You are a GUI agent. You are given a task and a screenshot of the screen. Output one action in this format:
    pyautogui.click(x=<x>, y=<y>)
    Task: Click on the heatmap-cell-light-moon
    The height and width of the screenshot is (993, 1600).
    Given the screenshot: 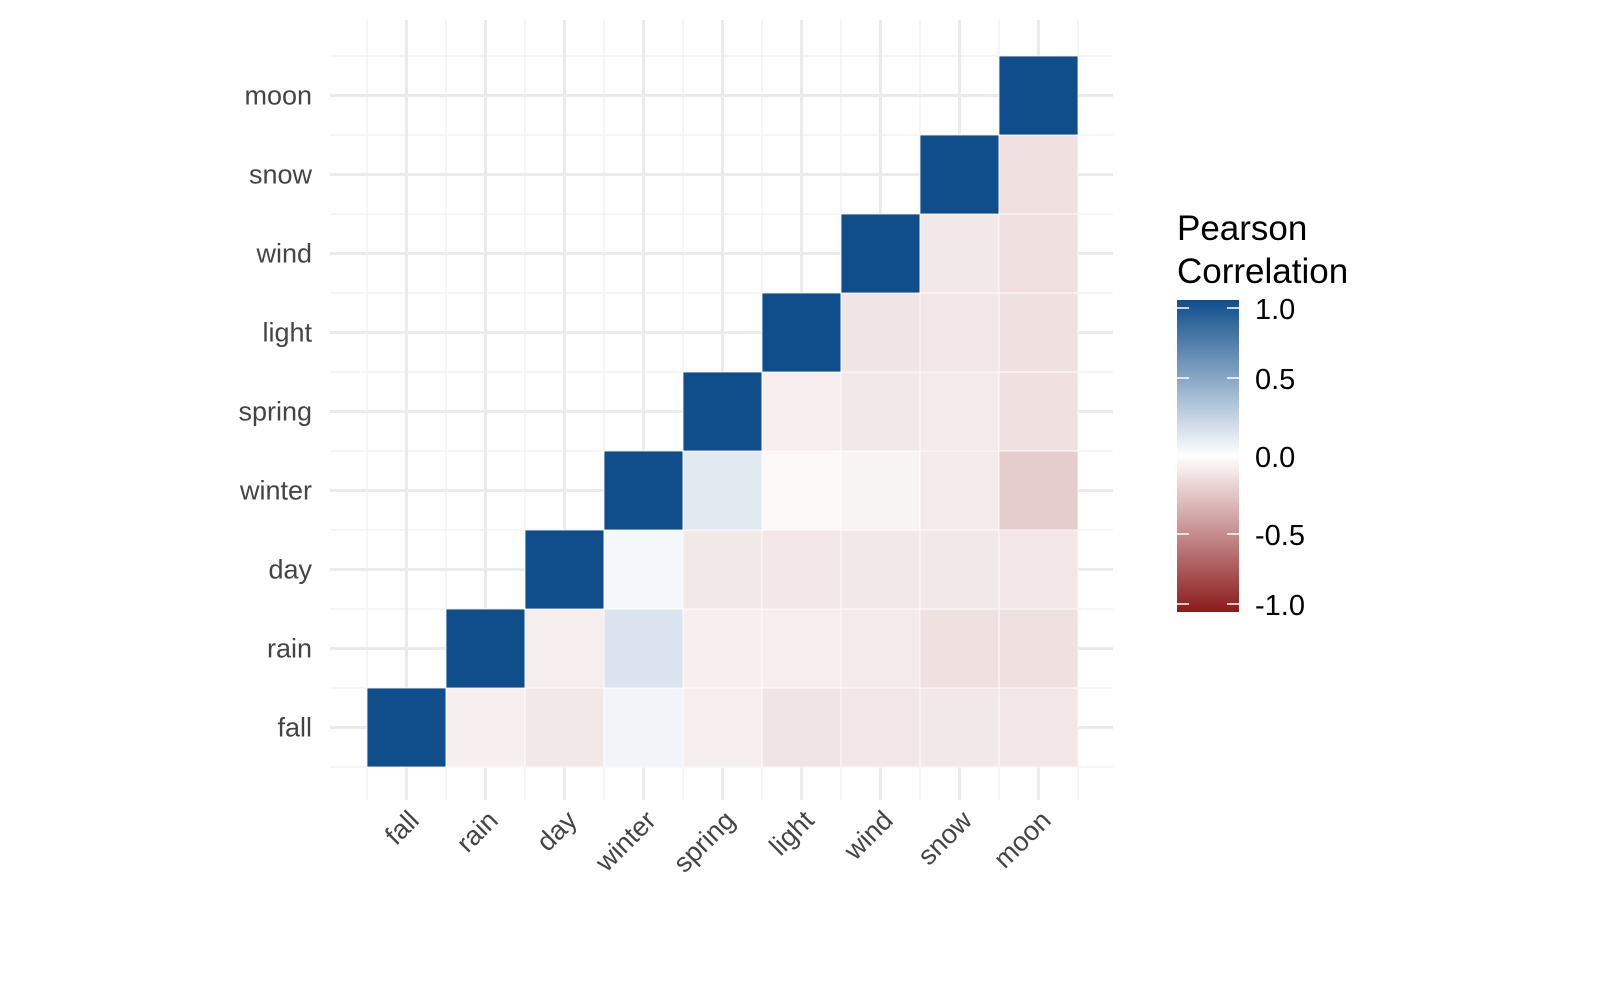 What is the action you would take?
    pyautogui.click(x=1038, y=332)
    